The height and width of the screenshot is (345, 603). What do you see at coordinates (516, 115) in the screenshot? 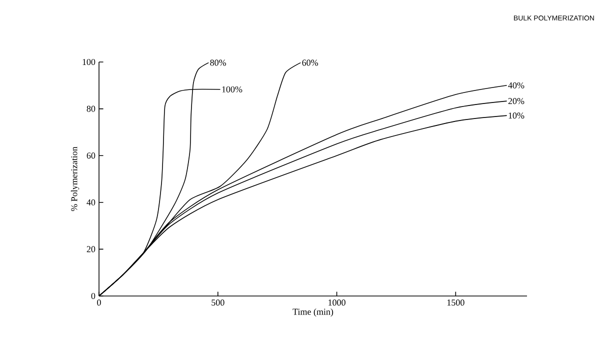
I see `series-label: 10%` at bounding box center [516, 115].